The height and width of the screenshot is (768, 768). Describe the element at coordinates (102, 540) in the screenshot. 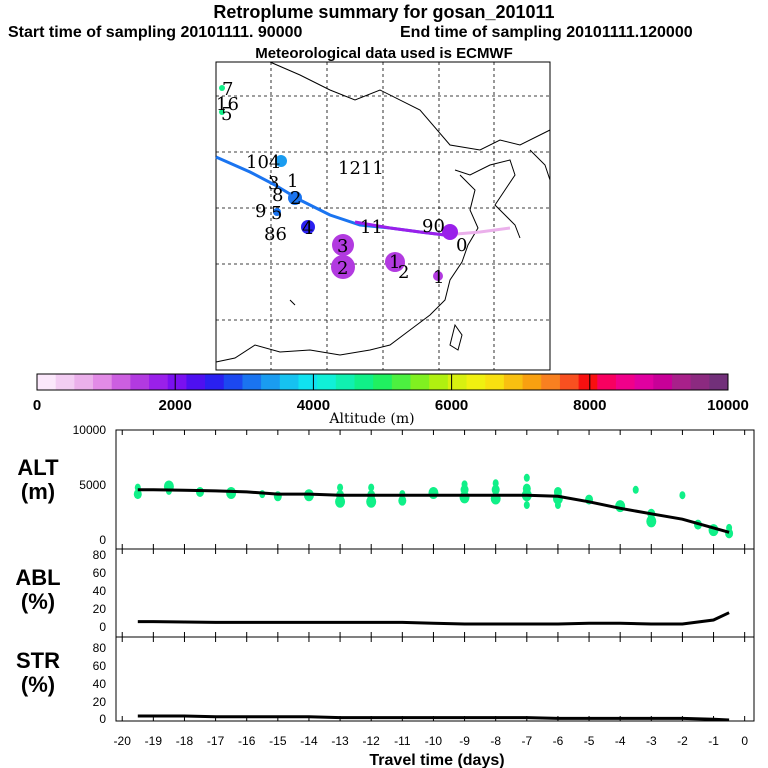

I see `alt-tick: 0` at that location.